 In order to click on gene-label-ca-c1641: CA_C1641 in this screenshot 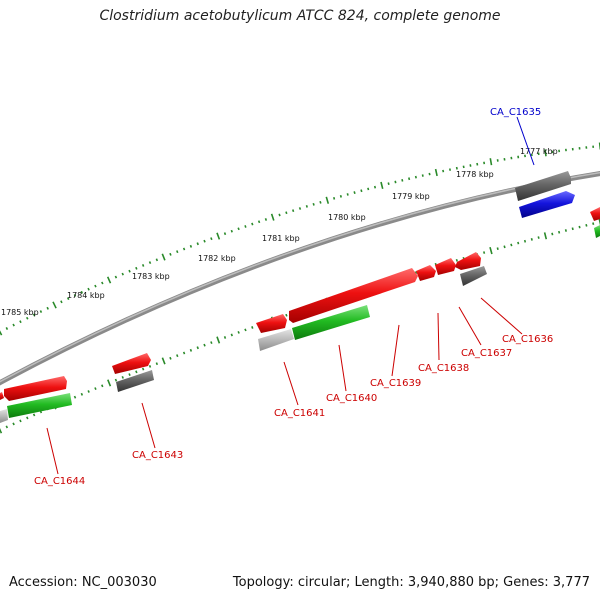, I will do `click(299, 413)`.